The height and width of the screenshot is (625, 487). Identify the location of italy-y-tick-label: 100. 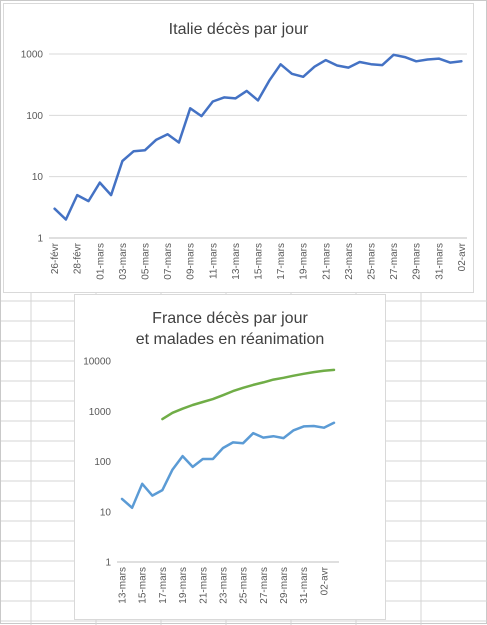
(34, 116).